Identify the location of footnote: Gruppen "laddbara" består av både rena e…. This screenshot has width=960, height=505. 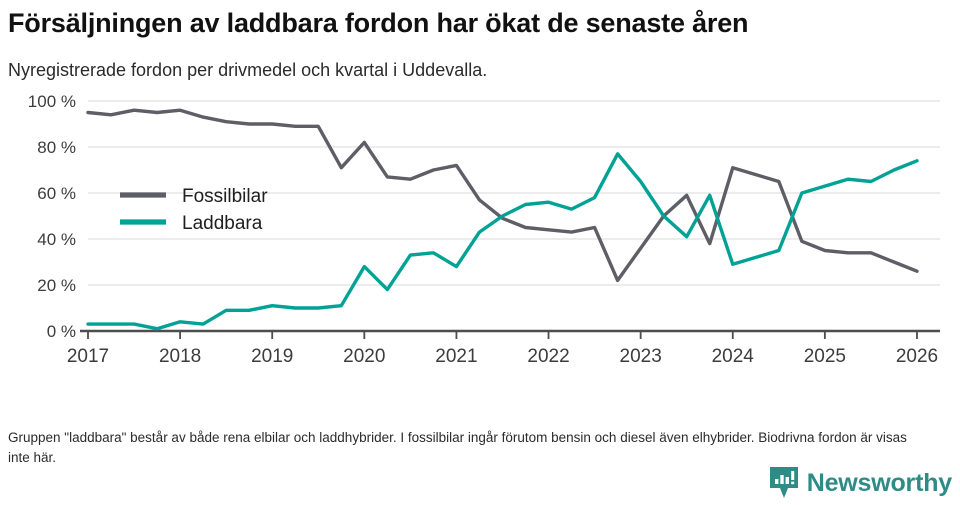
(457, 447).